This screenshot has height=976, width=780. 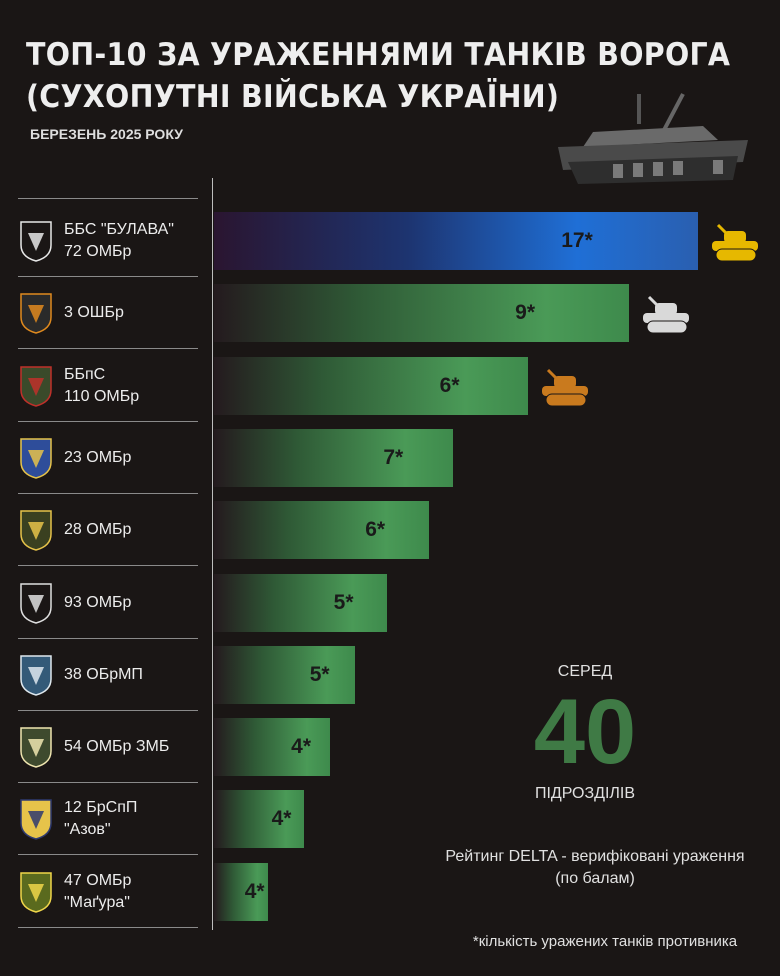 What do you see at coordinates (36, 892) in the screenshot?
I see `knight-badge-icon` at bounding box center [36, 892].